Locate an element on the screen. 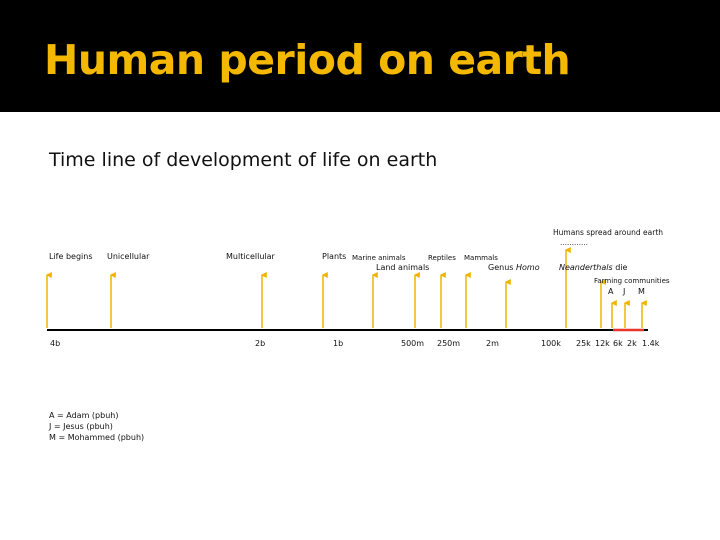 This screenshot has height=540, width=720. label-multicellular: Multicellular is located at coordinates (250, 256).